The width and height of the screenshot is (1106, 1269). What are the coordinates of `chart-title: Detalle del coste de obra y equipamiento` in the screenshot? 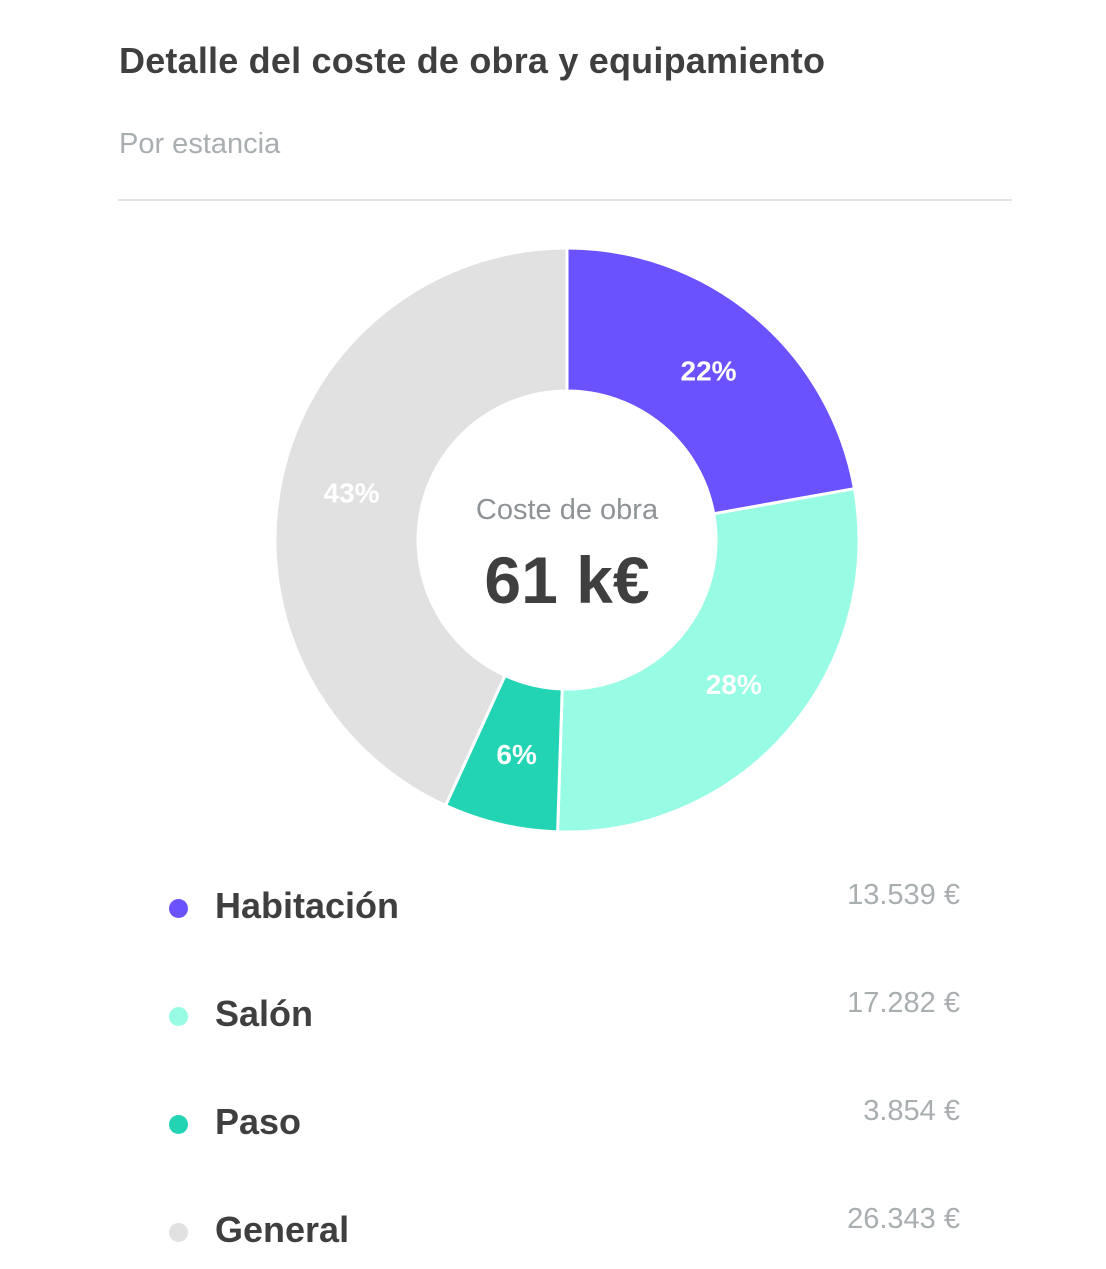 It's located at (472, 60).